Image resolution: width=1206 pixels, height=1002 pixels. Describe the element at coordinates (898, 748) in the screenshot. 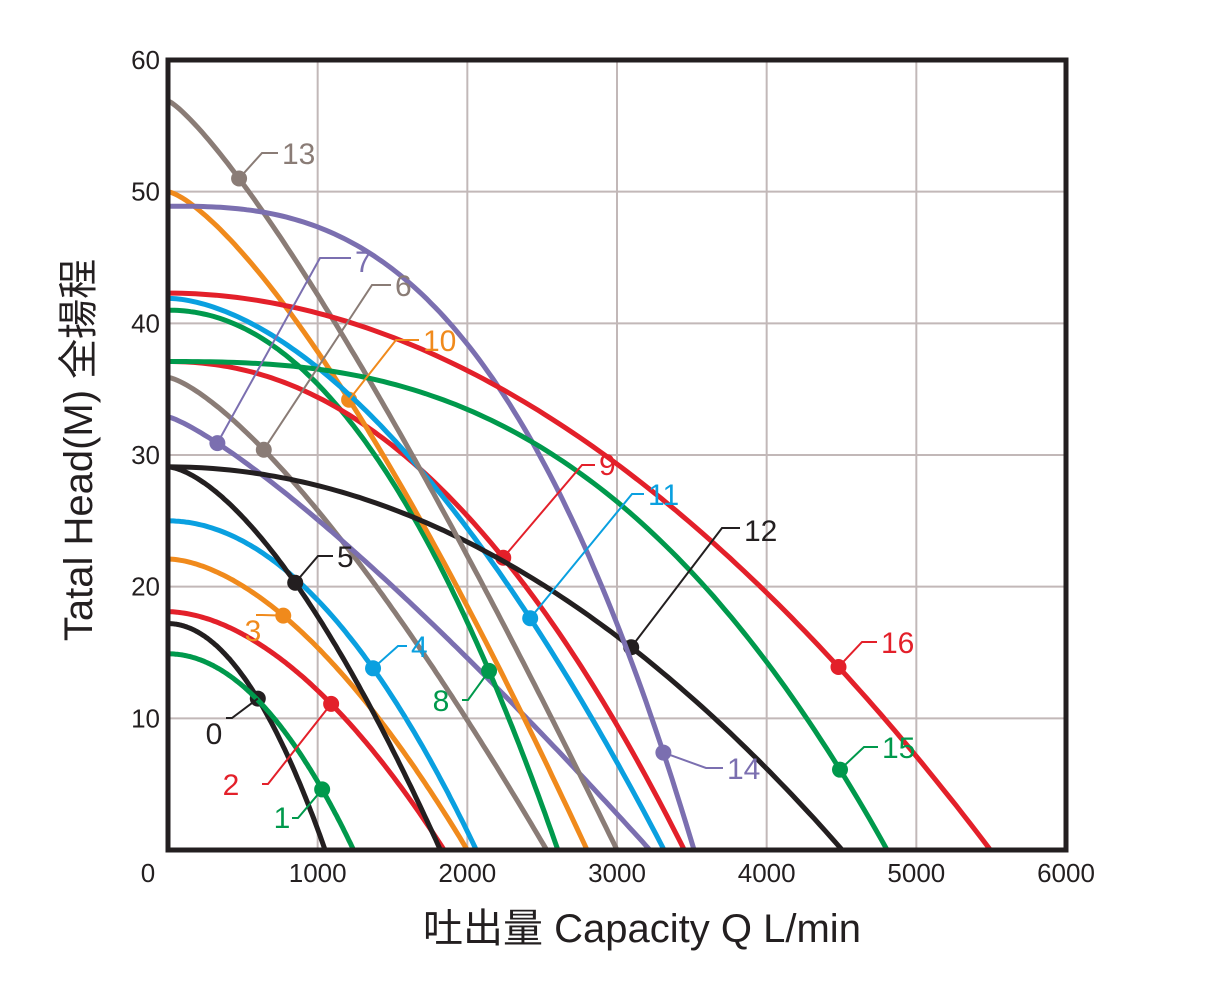

I see `curve-label-15: 15` at that location.